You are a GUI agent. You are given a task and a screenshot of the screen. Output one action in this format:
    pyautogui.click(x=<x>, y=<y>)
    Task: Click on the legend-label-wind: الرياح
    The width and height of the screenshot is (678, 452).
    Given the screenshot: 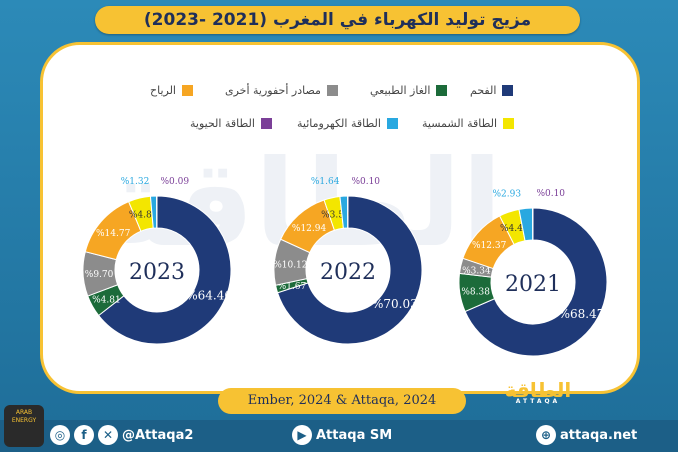 What is the action you would take?
    pyautogui.click(x=163, y=90)
    